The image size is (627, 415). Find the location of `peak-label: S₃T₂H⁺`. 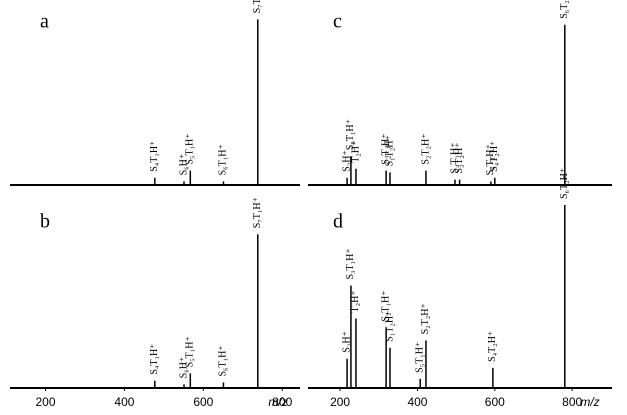

peak-label: S₃T₂H⁺ is located at coordinates (459, 157).